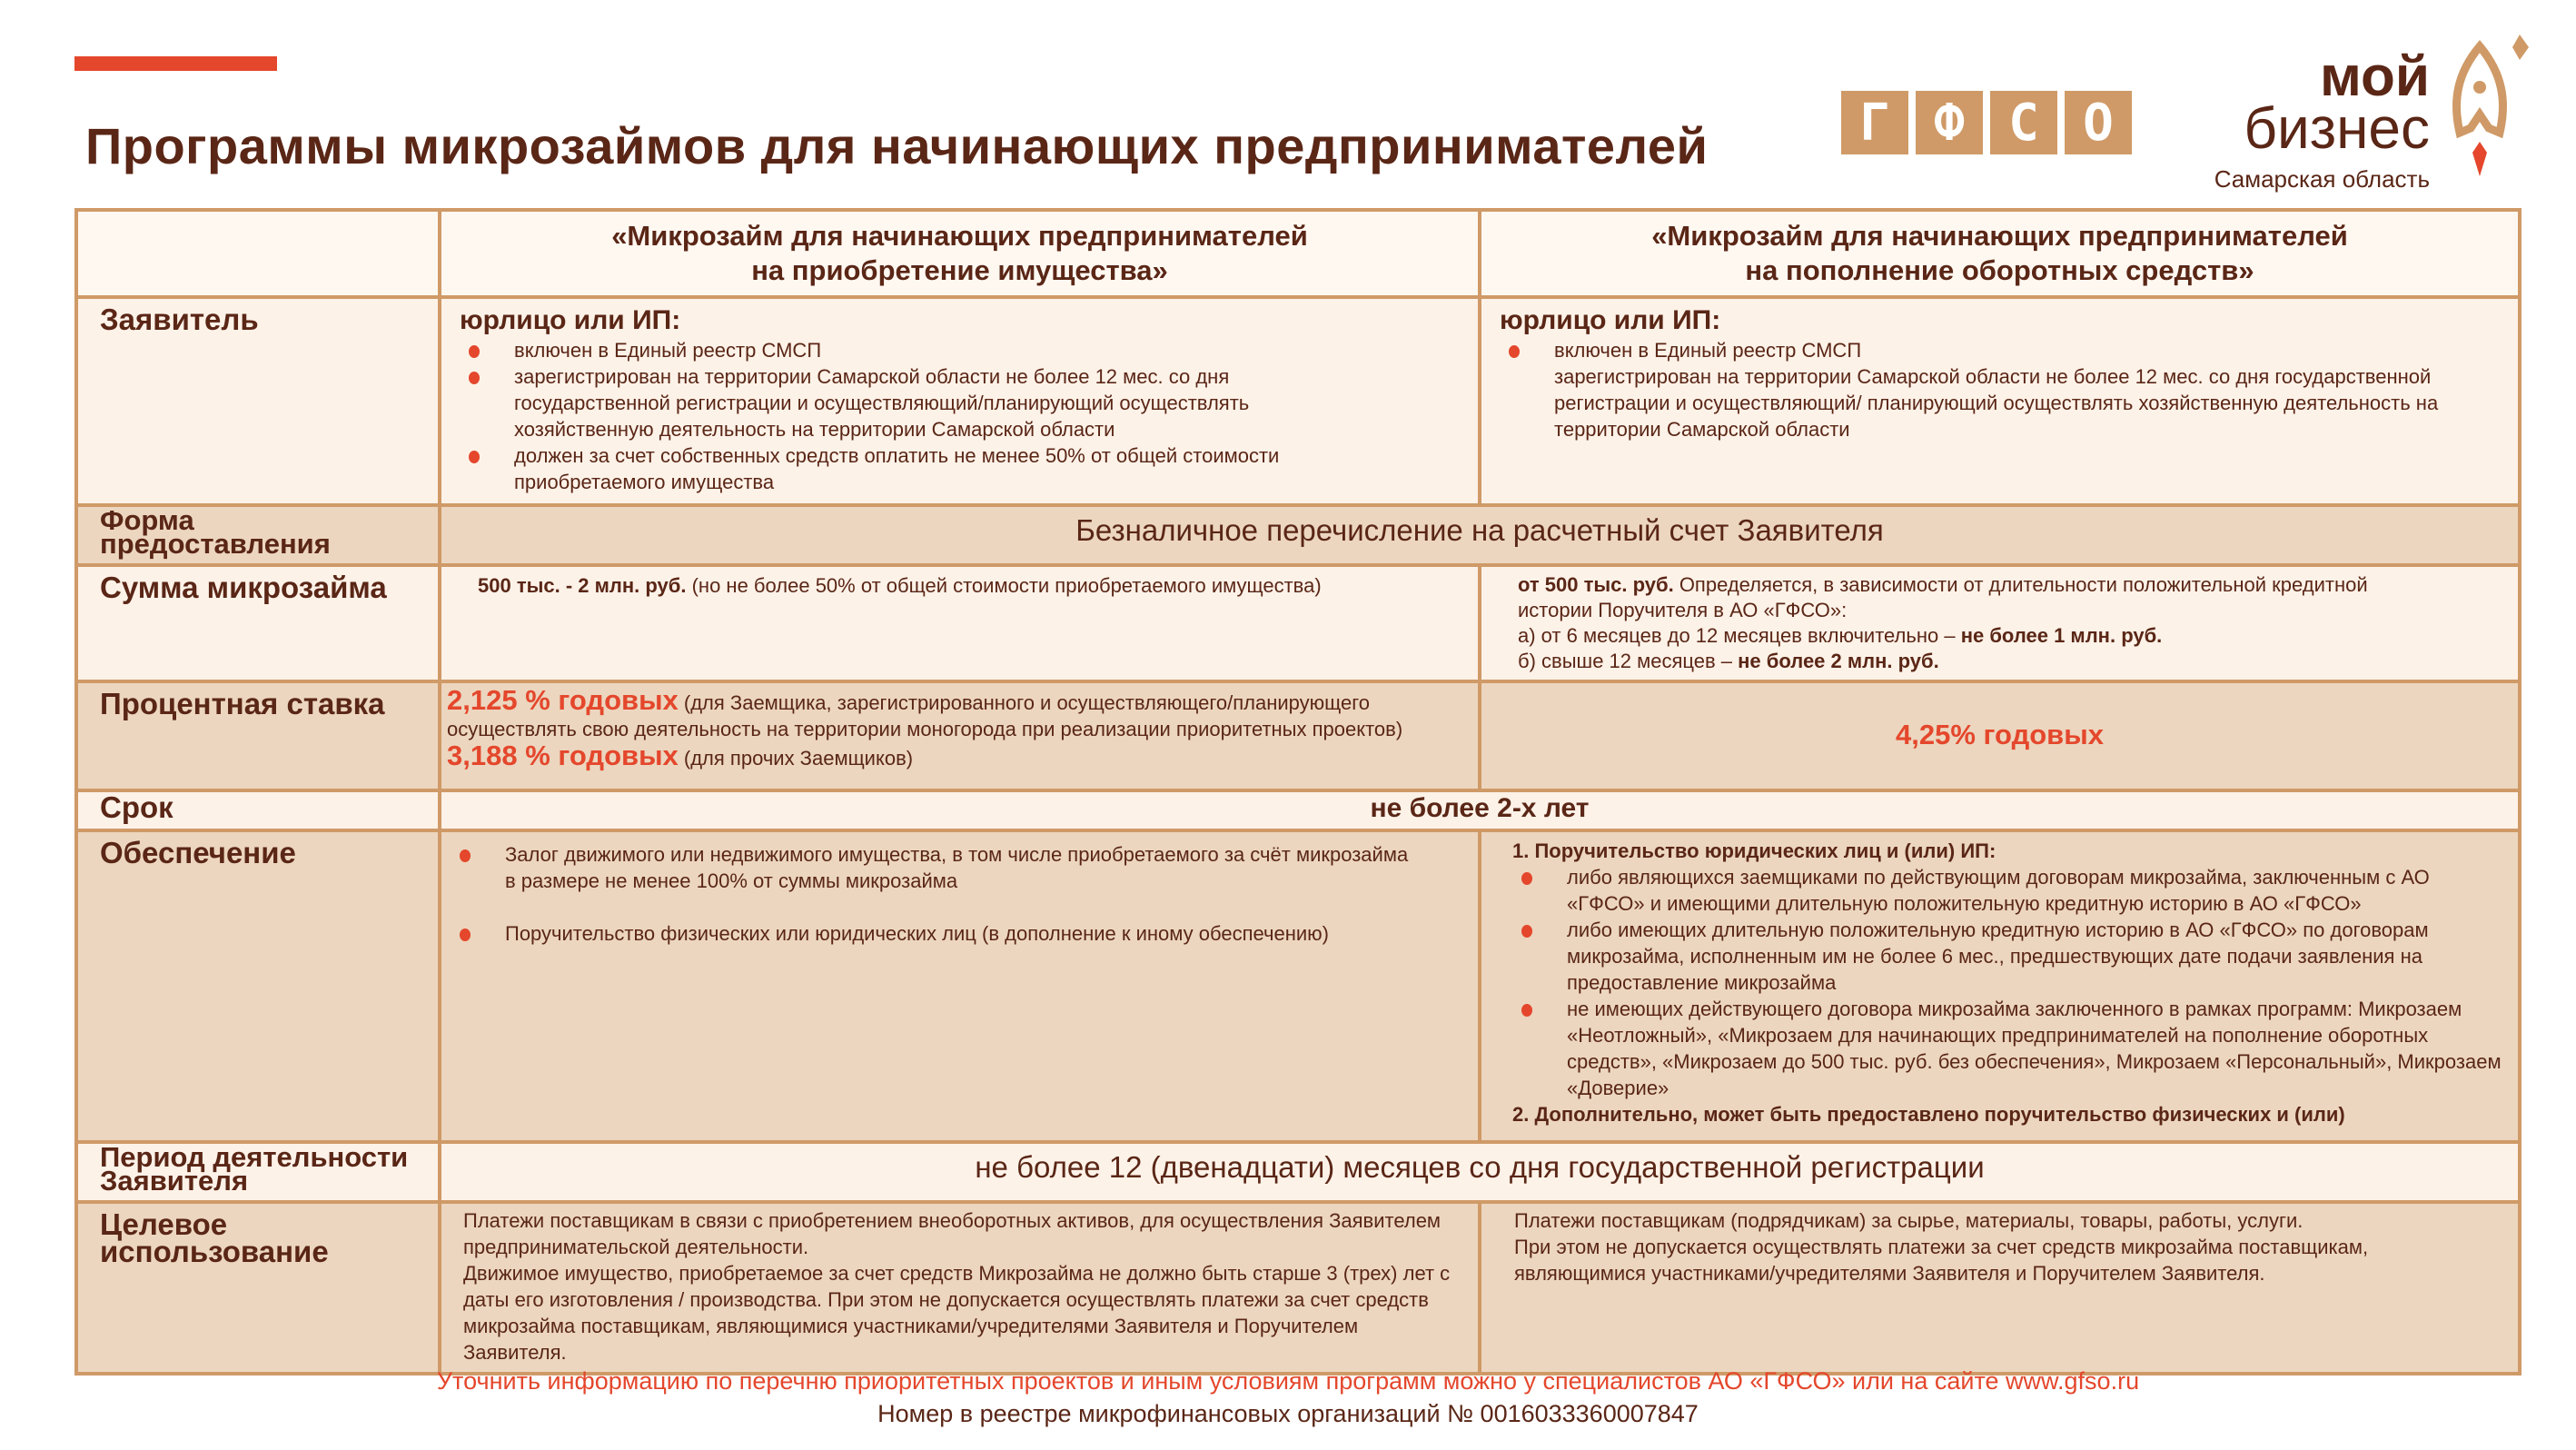 Image resolution: width=2576 pixels, height=1450 pixels. I want to click on applicant-list: включен в Единый реестр СМСП, so click(1991, 350).